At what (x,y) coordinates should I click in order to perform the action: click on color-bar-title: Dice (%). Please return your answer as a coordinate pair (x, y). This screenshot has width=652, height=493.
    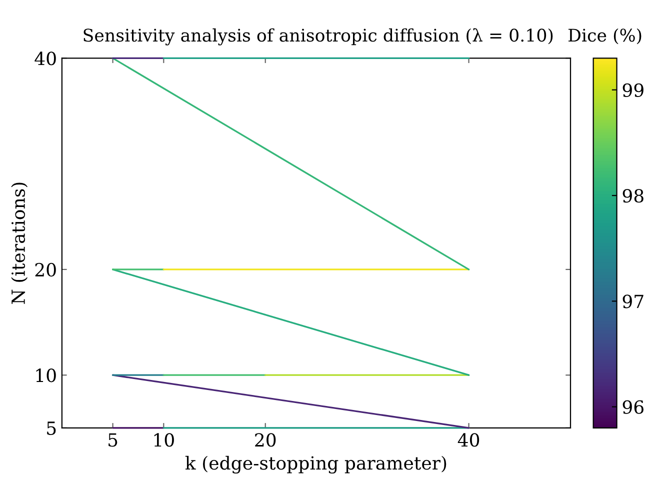
    Looking at the image, I should click on (605, 36).